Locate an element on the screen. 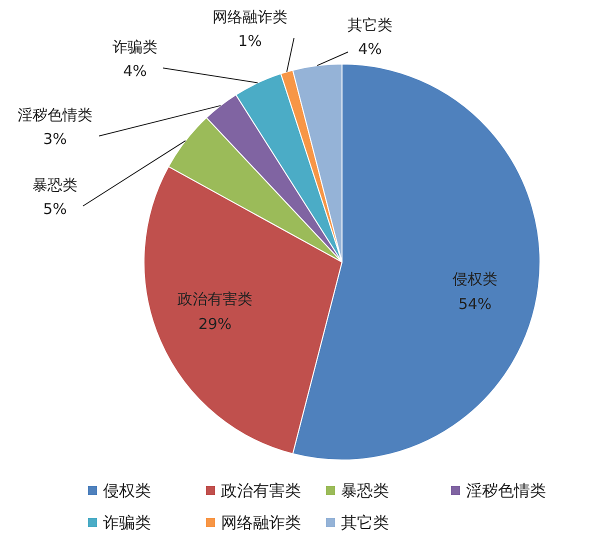 This screenshot has width=616, height=546. slice-label: 侵权类 is located at coordinates (475, 279).